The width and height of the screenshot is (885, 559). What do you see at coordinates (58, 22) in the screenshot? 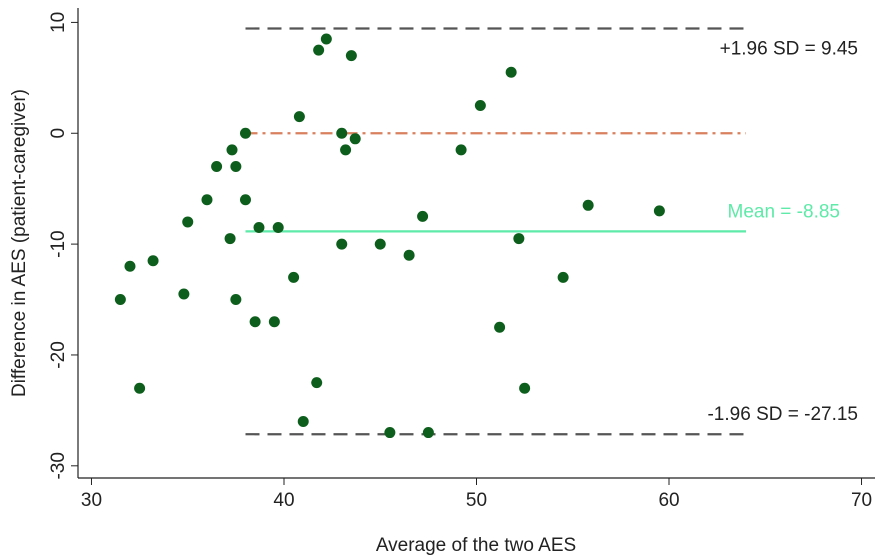
I see `y-tick-label: 10` at bounding box center [58, 22].